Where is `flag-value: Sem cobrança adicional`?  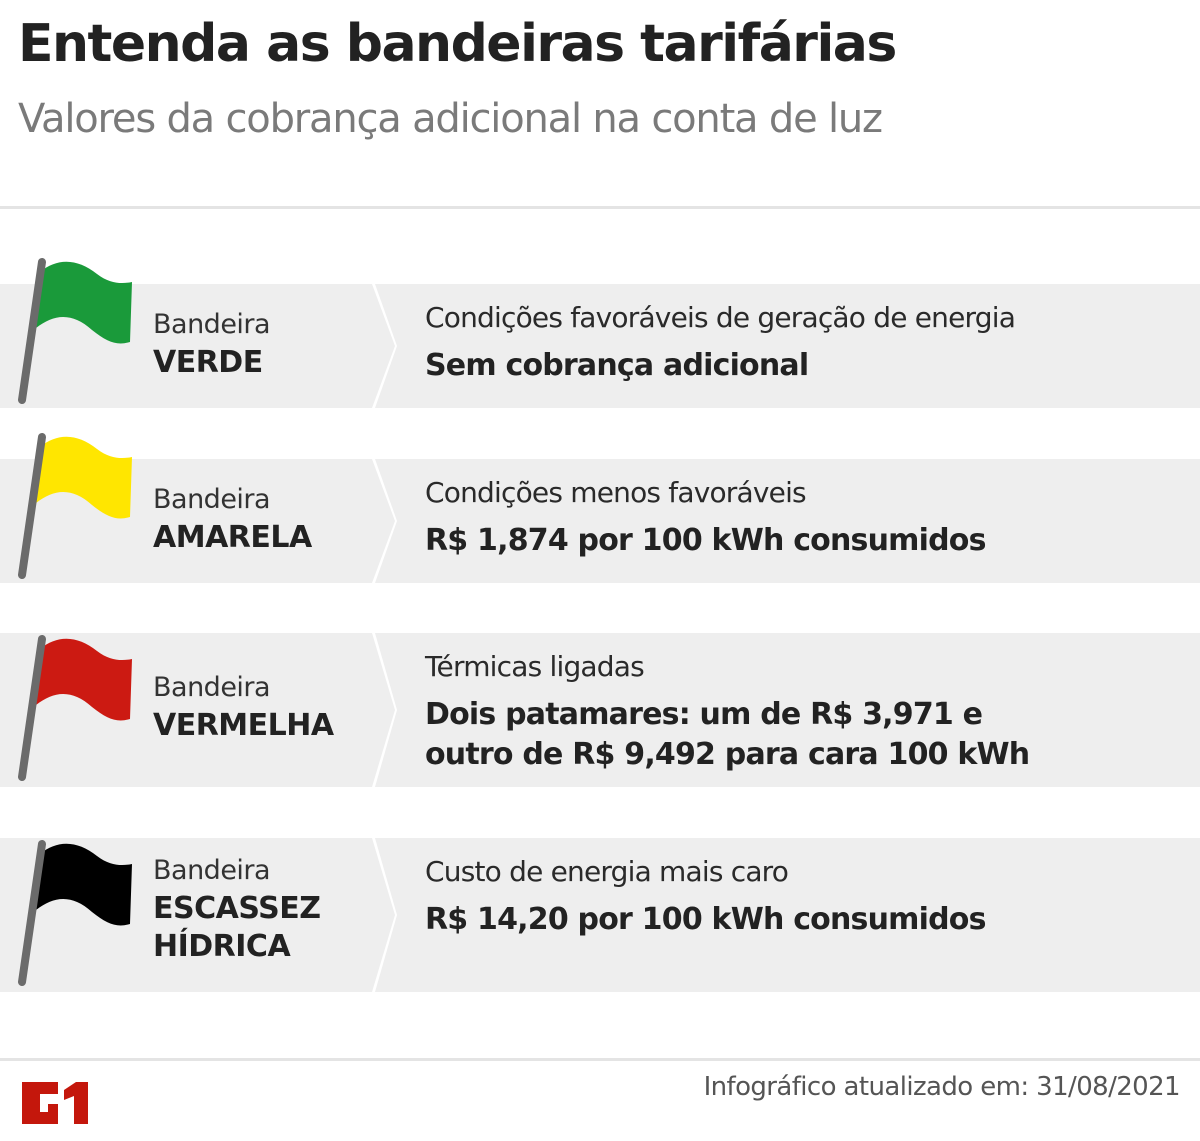 flag-value: Sem cobrança adicional is located at coordinates (617, 365).